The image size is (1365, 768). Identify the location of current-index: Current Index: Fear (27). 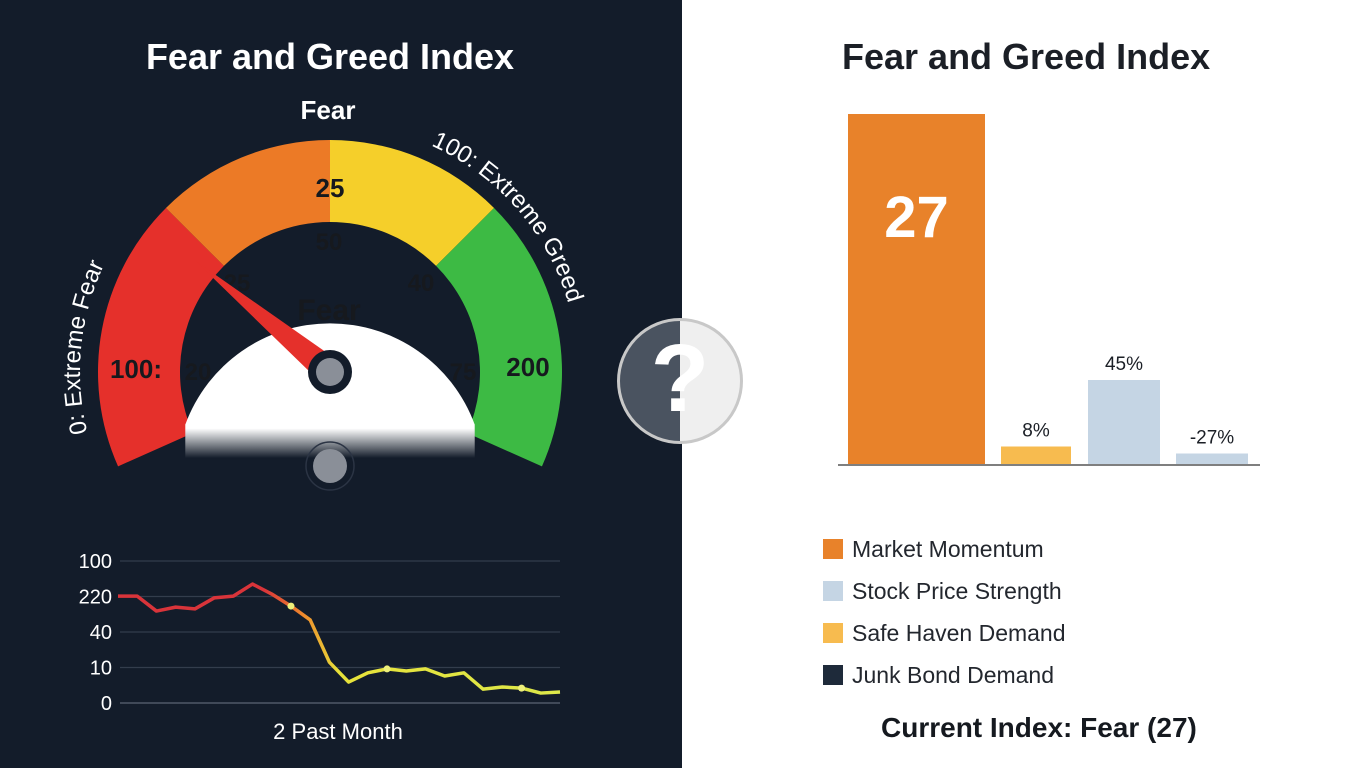
(1039, 727).